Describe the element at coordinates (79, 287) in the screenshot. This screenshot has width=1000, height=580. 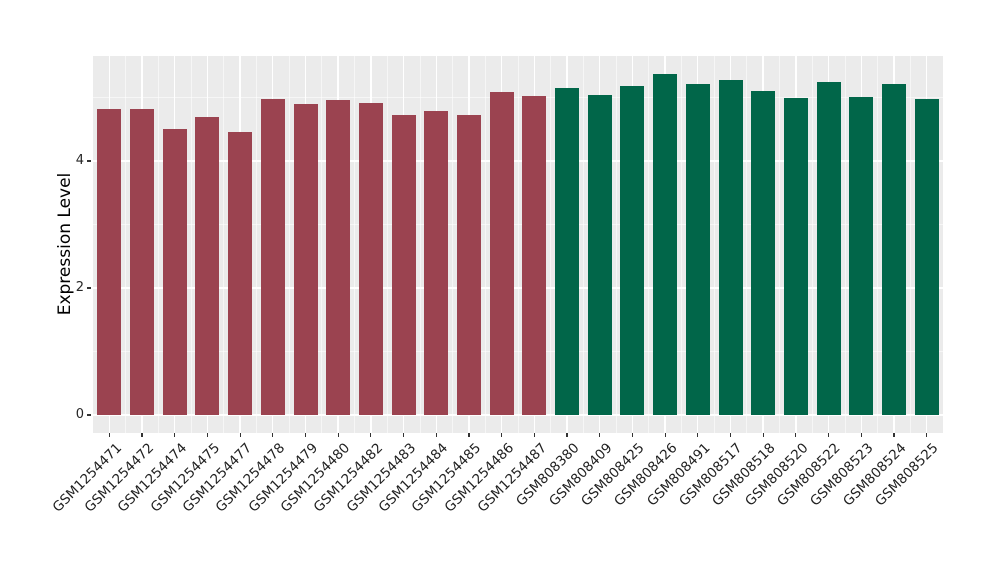
I see `y-tick-label: 2` at that location.